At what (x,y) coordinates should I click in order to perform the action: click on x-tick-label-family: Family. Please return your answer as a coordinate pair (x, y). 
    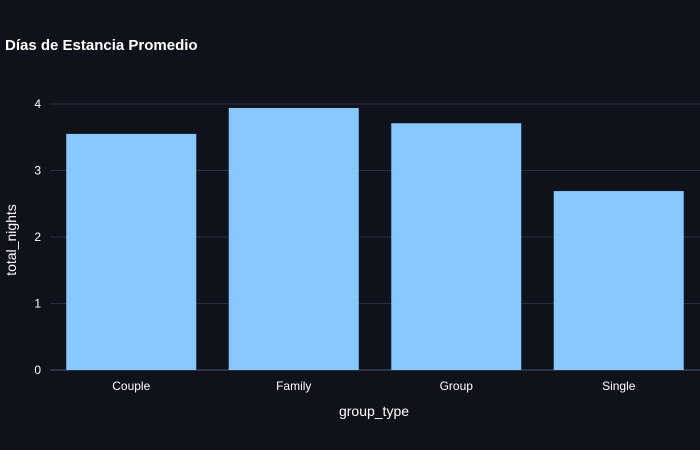
    Looking at the image, I should click on (293, 386).